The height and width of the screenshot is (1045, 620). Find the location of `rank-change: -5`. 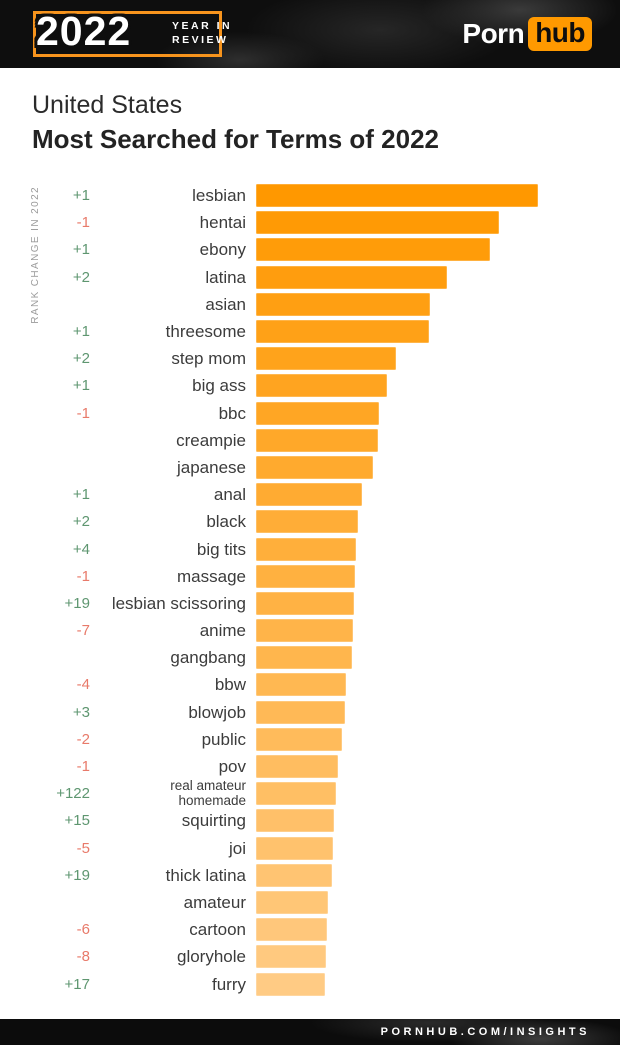

rank-change: -5 is located at coordinates (83, 848).